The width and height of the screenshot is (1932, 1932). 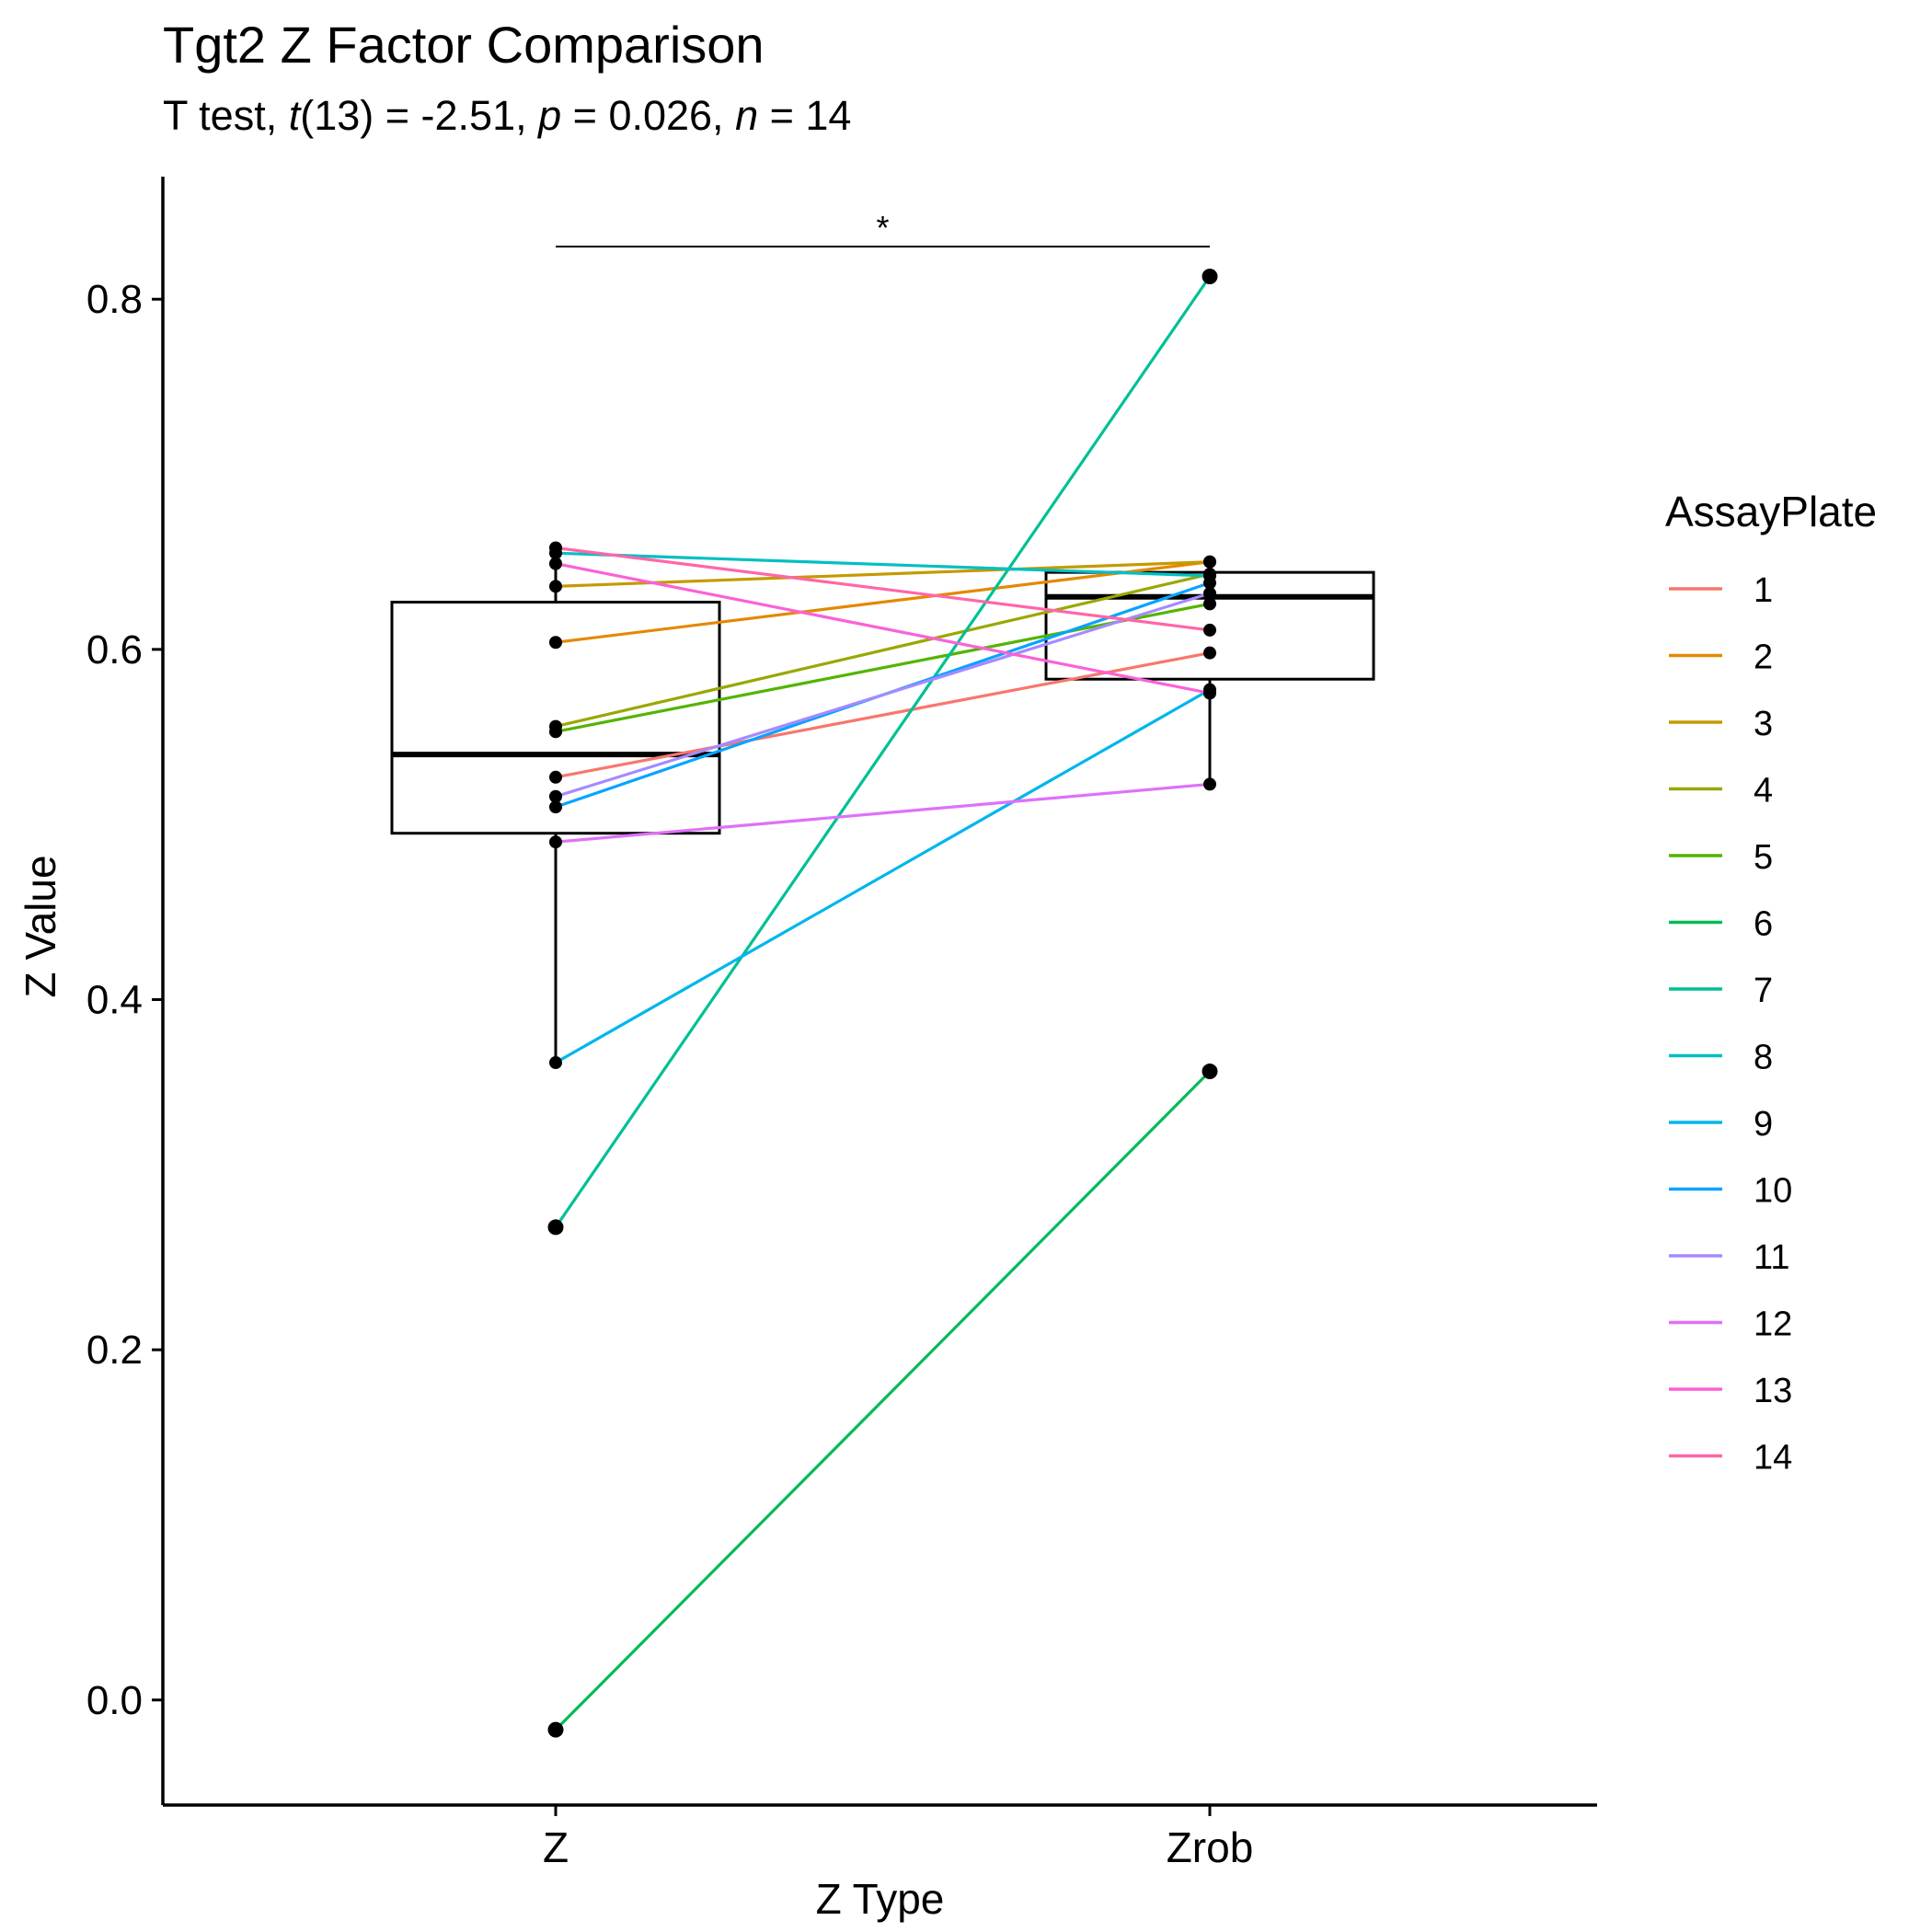 I want to click on subtitle-p-value: = 0.026,, so click(x=648, y=115).